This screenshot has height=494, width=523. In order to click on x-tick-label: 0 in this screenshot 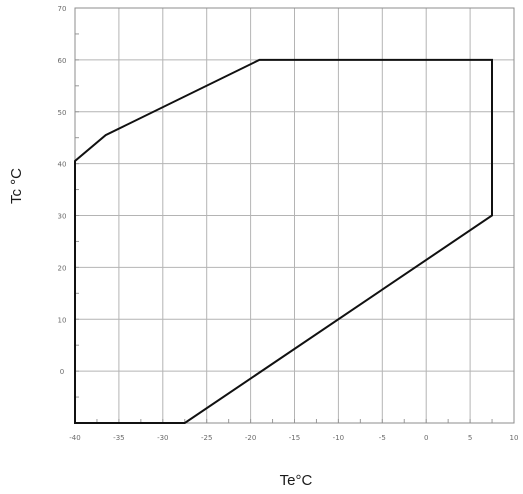, I will do `click(426, 438)`.